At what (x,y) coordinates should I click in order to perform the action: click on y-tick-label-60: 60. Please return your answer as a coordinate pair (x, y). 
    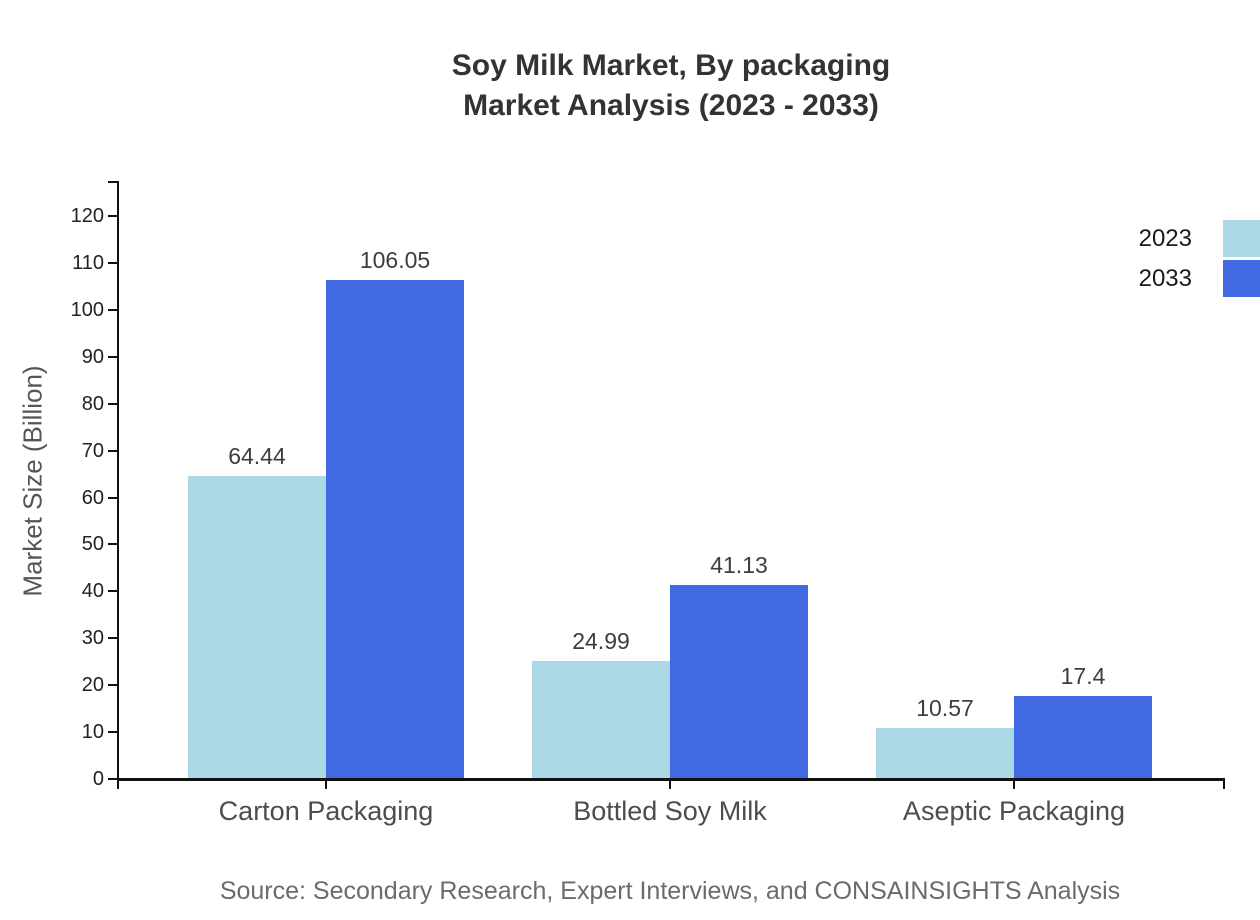
    Looking at the image, I should click on (92, 497).